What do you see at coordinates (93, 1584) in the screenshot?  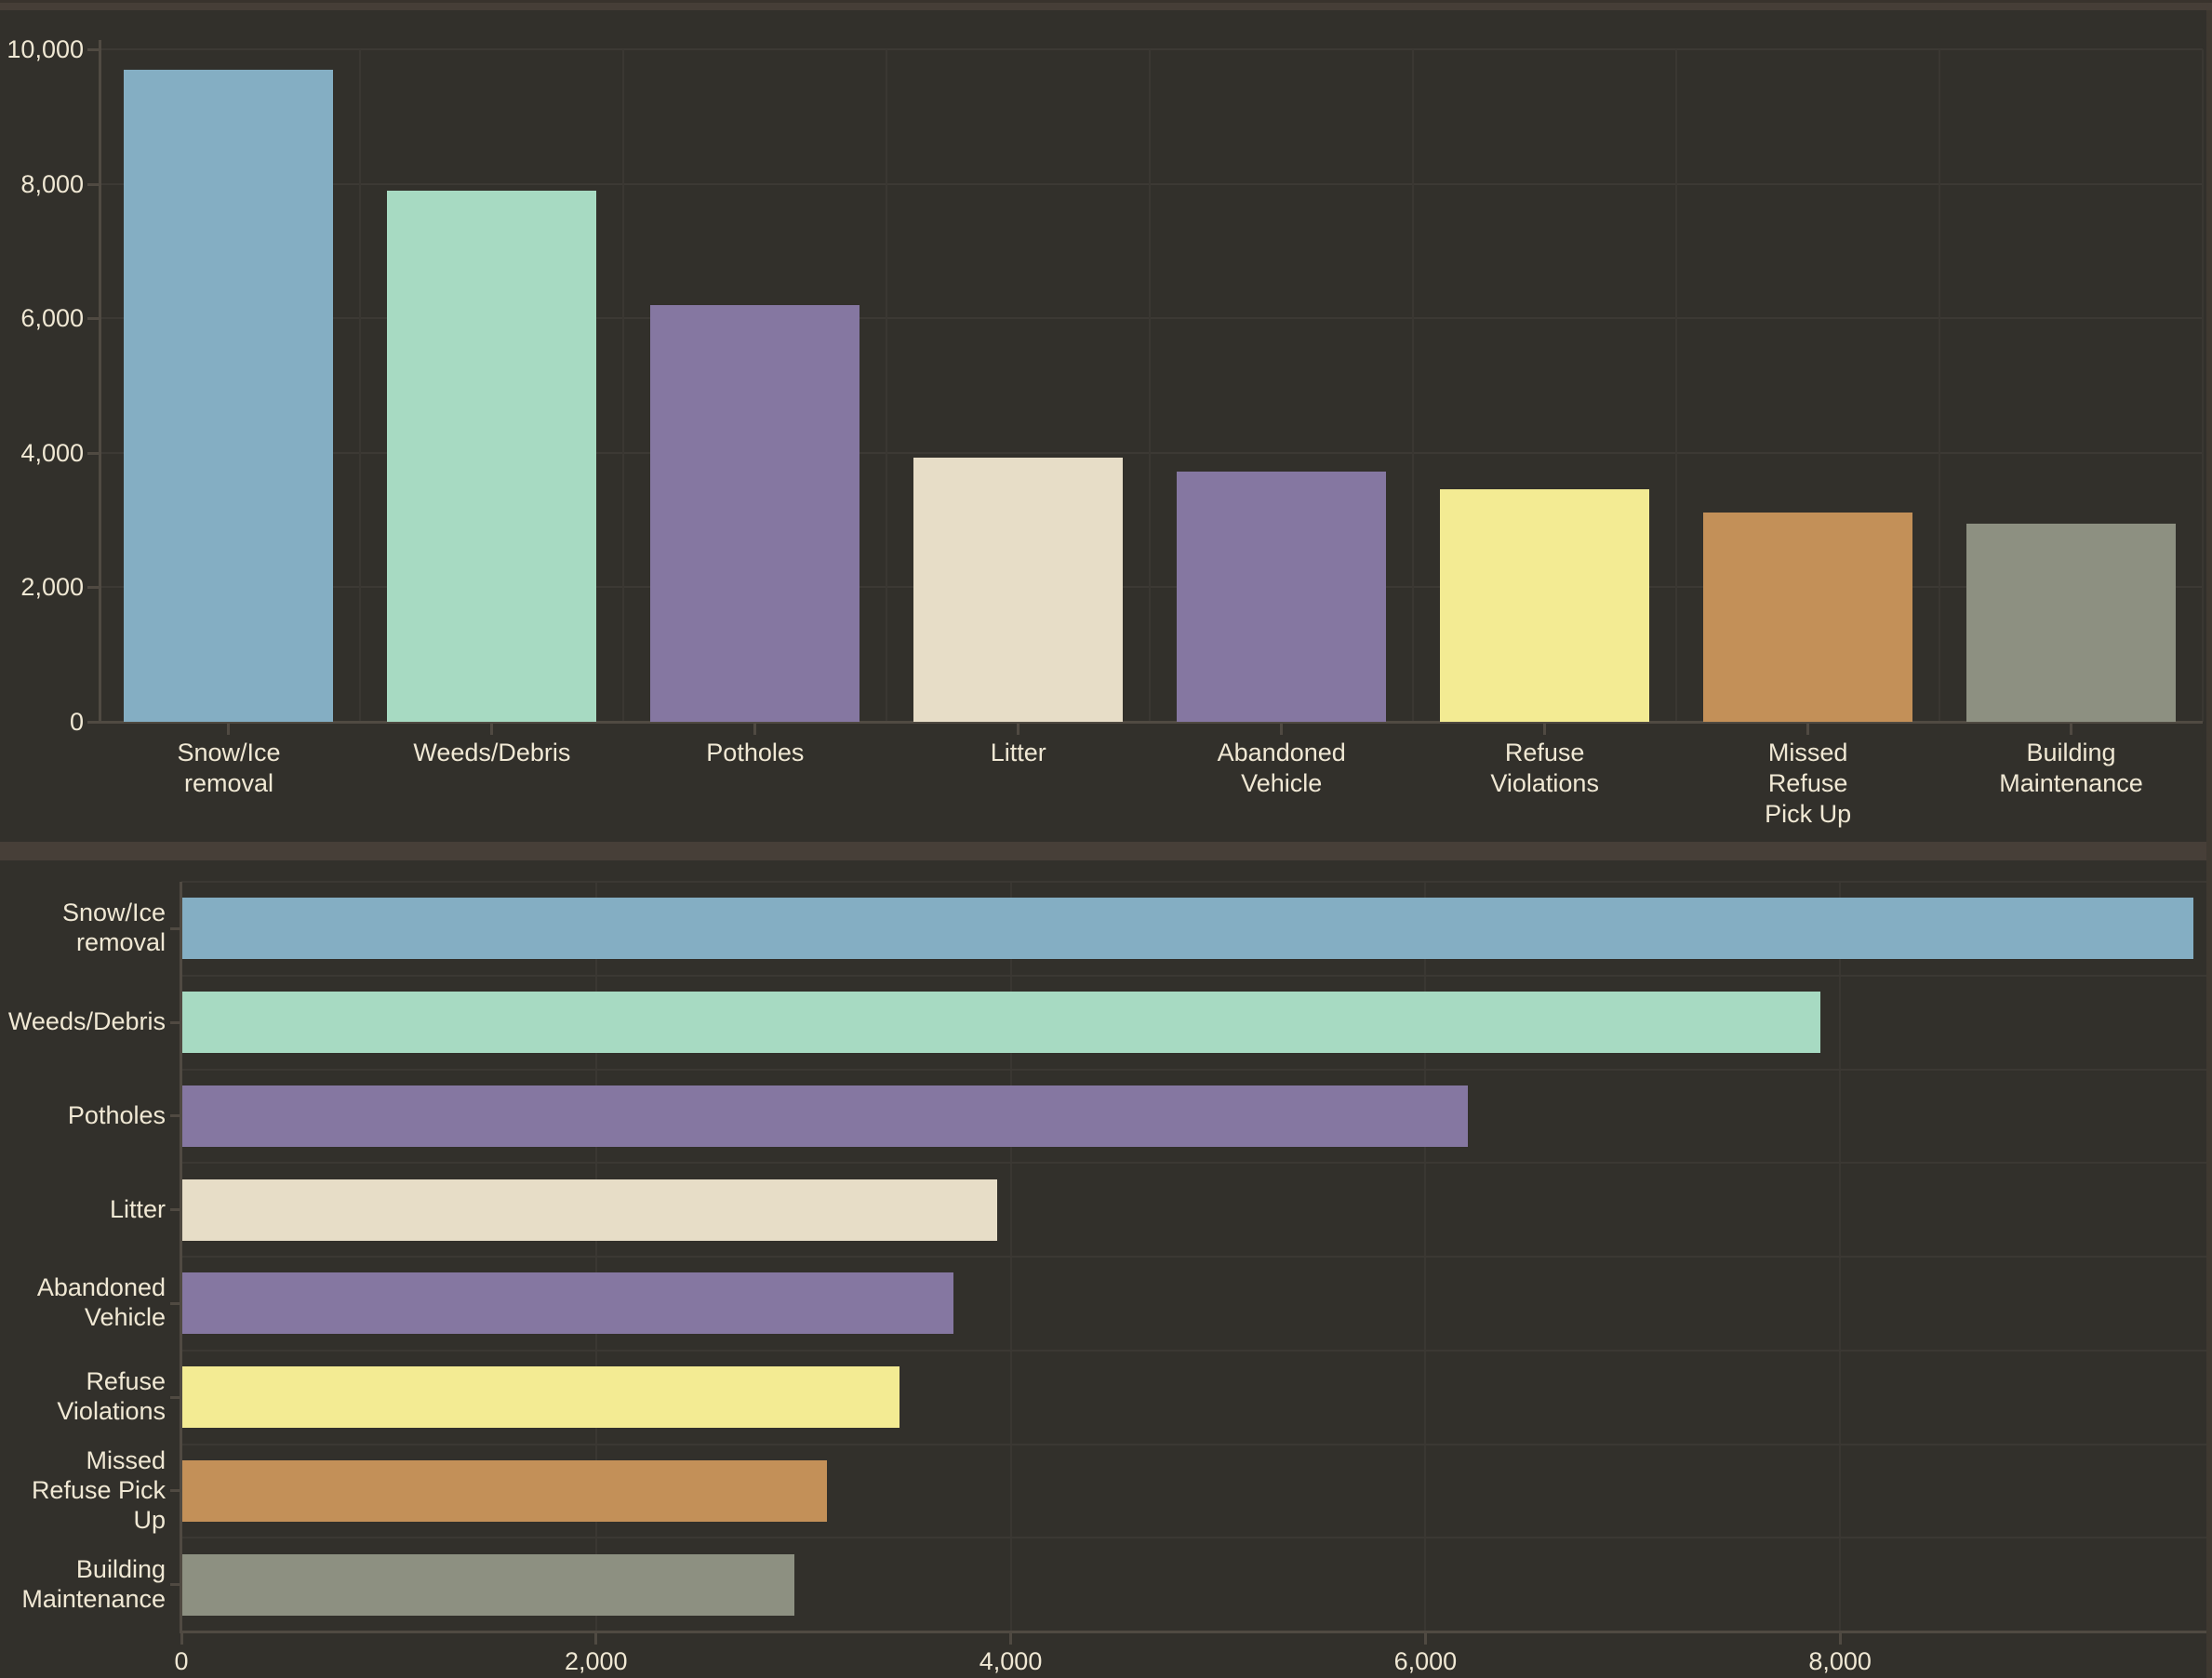 I see `row-label-building-maintenance: Building Maintenance` at bounding box center [93, 1584].